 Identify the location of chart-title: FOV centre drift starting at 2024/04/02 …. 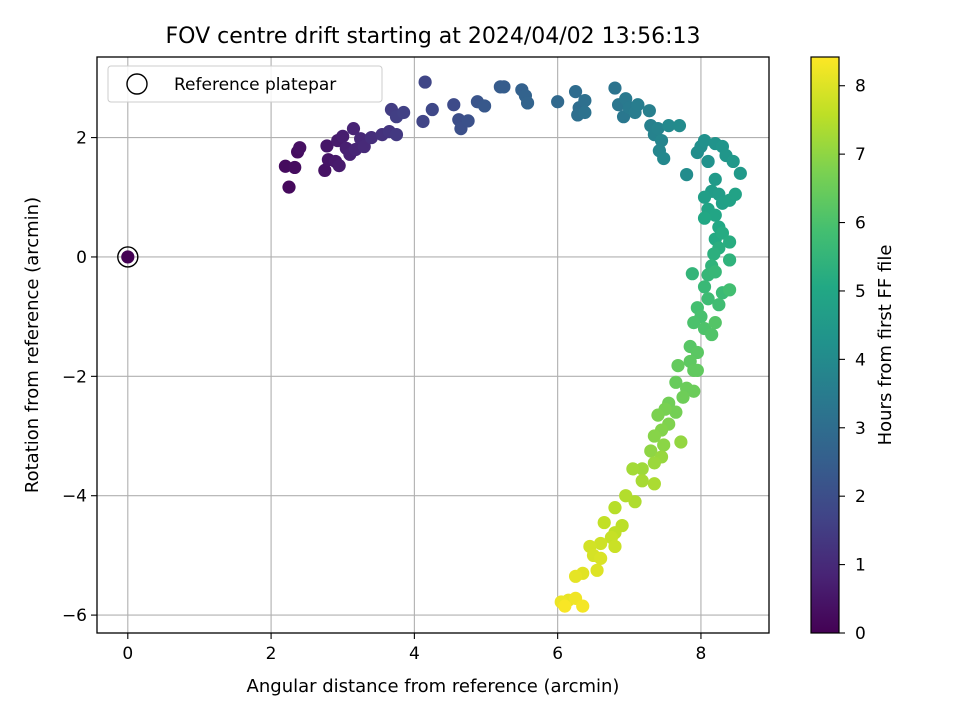
(433, 36).